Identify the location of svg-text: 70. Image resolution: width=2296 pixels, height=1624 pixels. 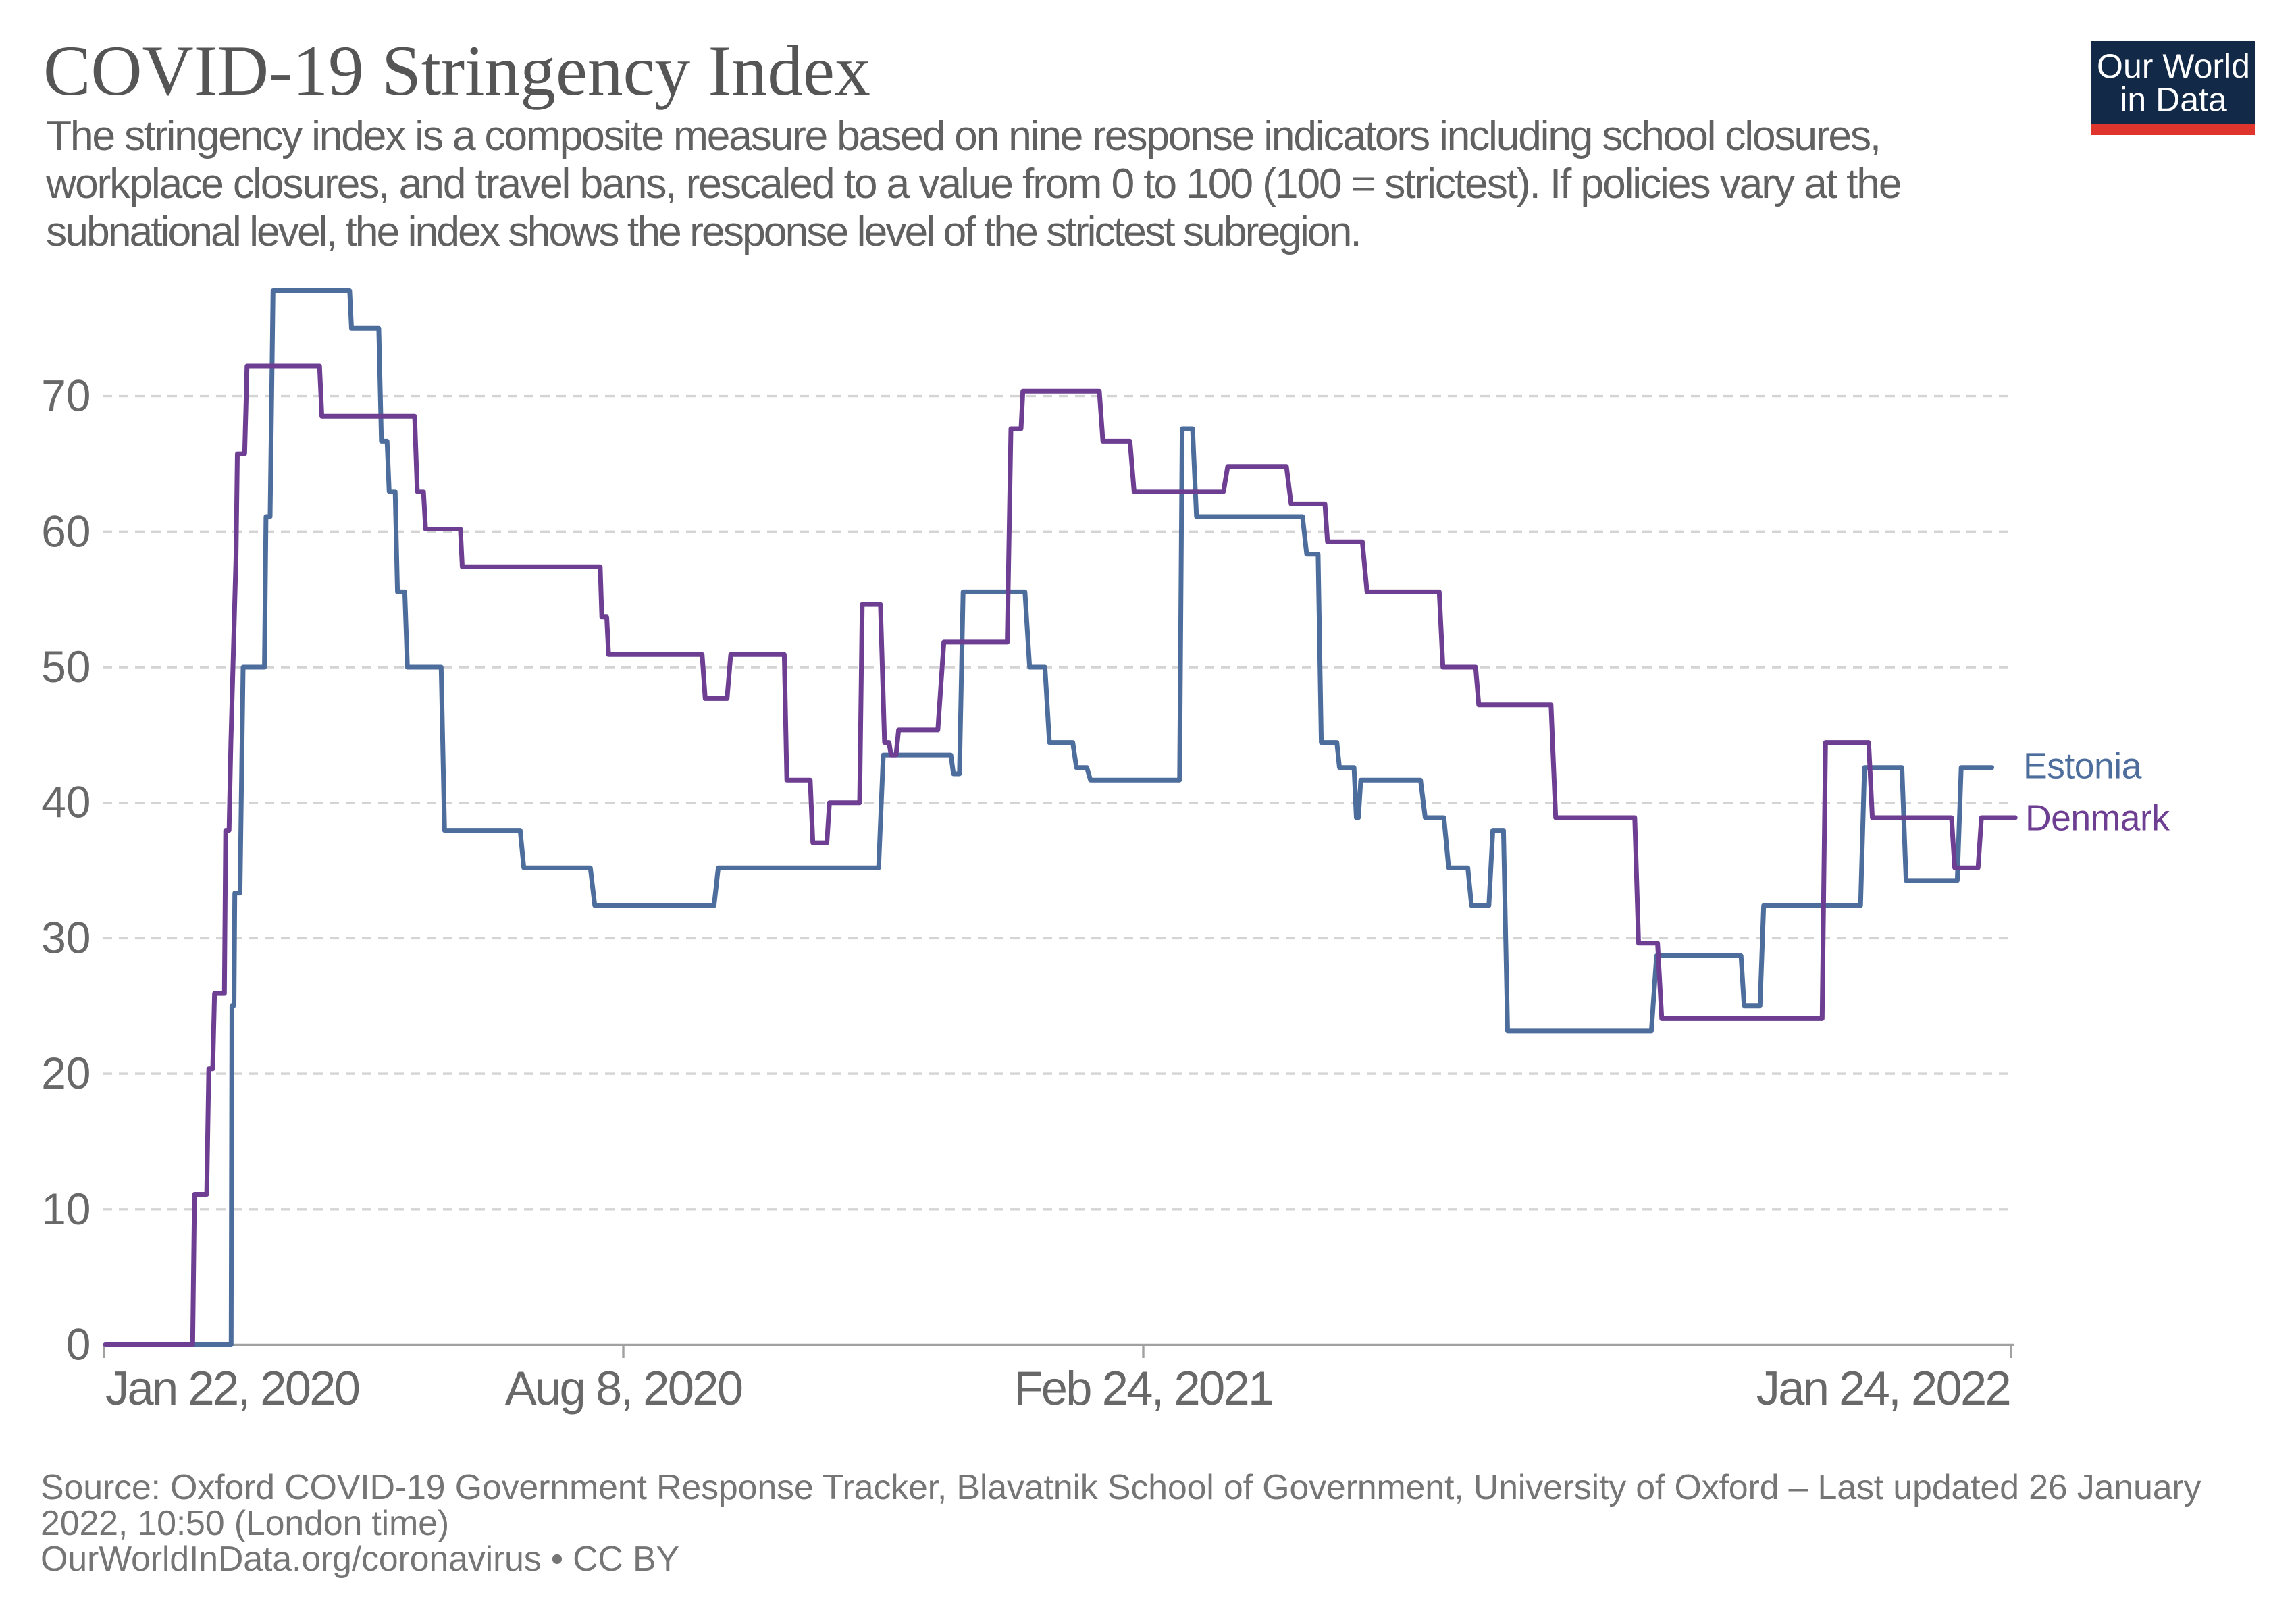
(65, 396).